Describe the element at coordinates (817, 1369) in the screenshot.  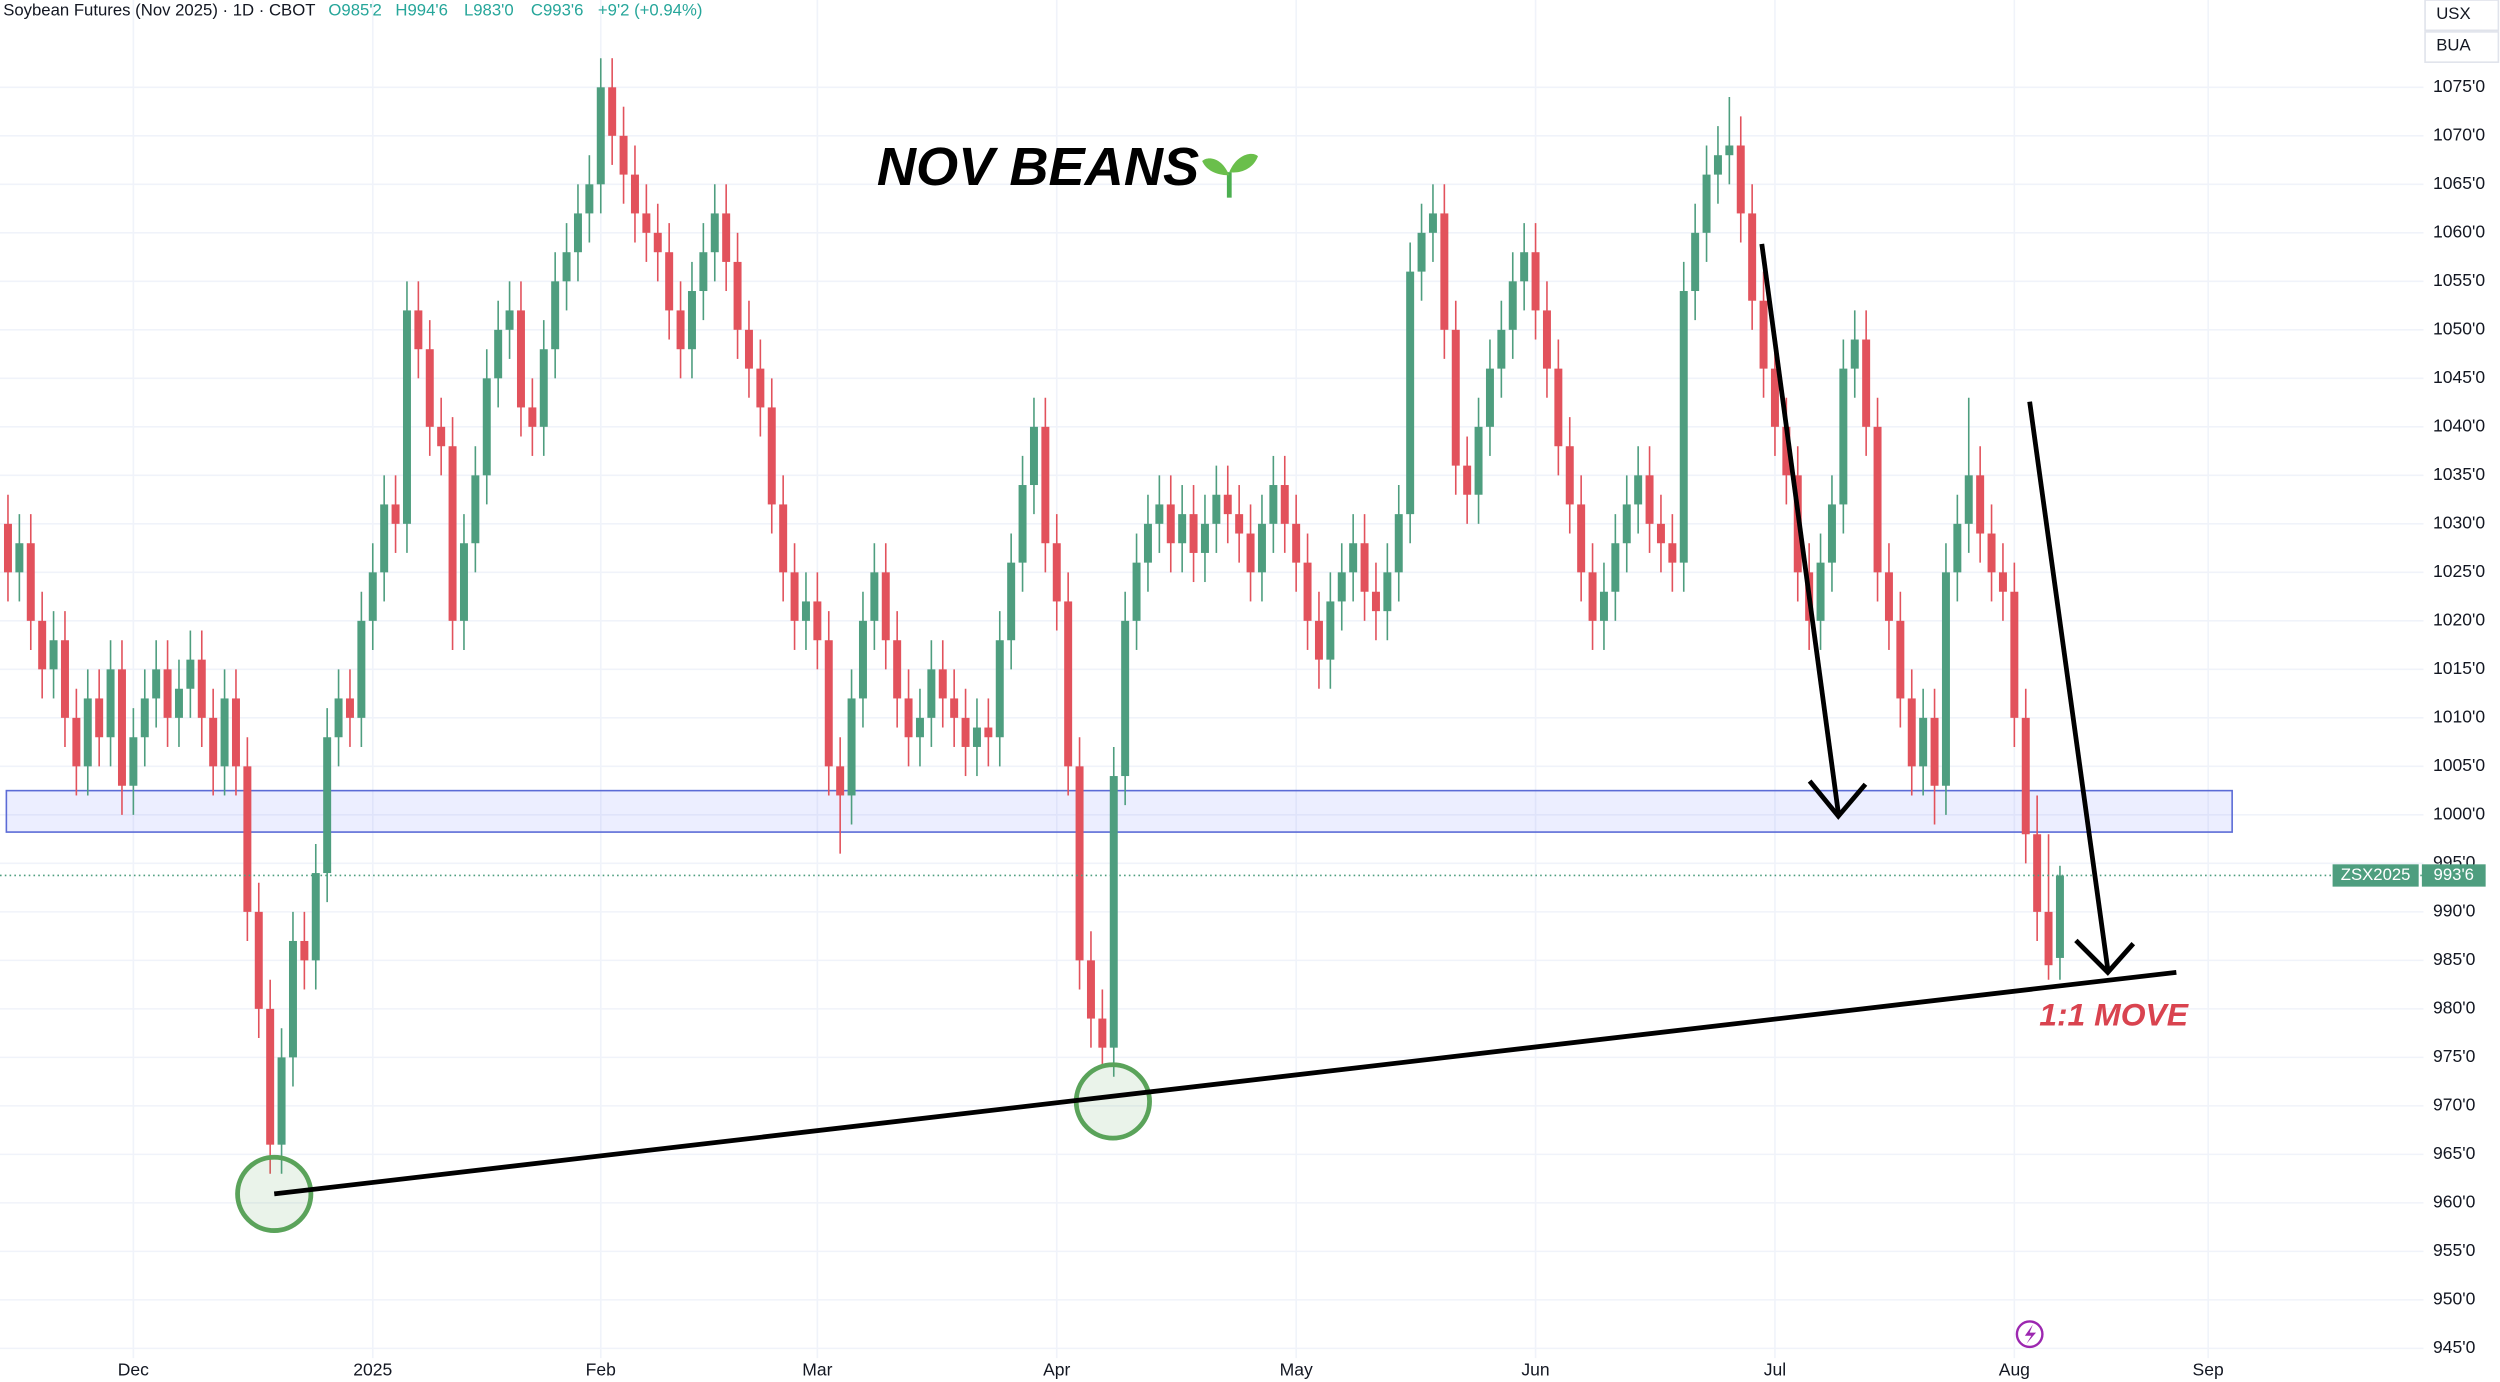
I see `x-tick-label: Mar` at that location.